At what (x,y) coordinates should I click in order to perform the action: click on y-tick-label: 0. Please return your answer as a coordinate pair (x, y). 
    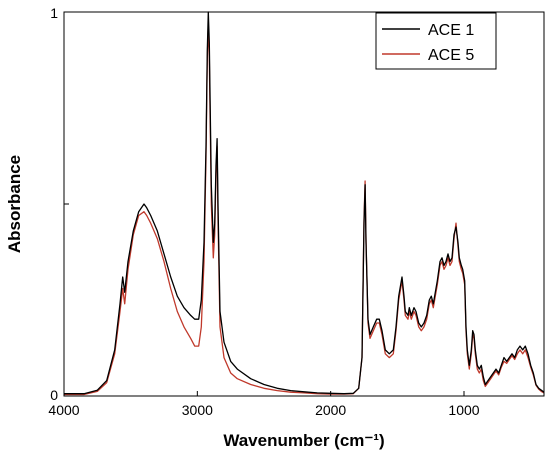
    Looking at the image, I should click on (54, 395).